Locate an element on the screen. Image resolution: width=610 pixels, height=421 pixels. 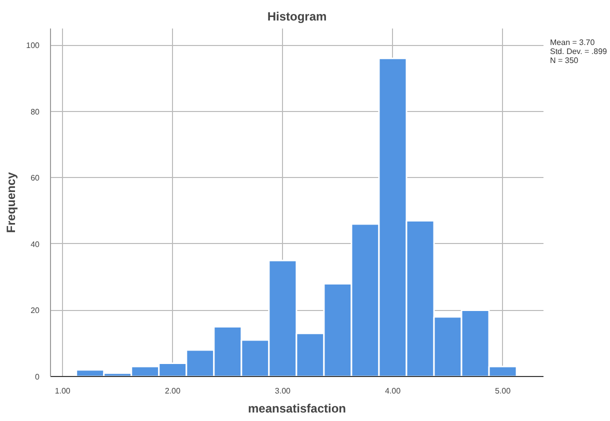
y-tick-label: 100 is located at coordinates (33, 45).